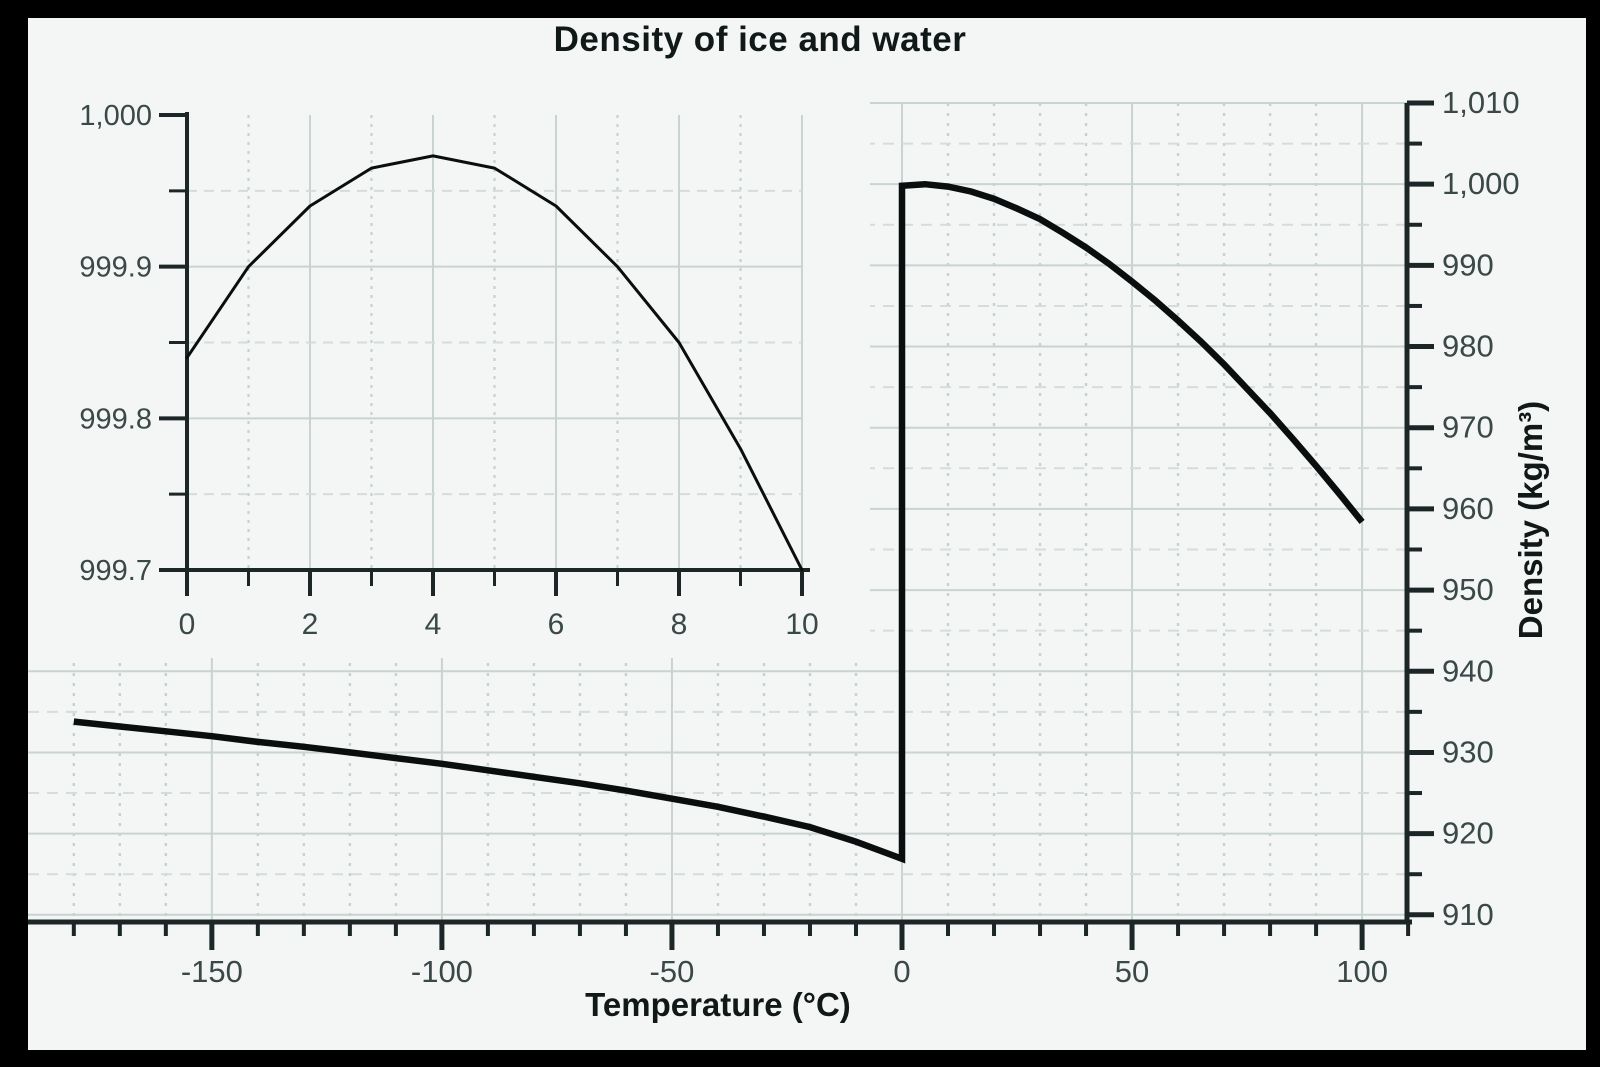 This screenshot has width=1600, height=1067. What do you see at coordinates (1468, 914) in the screenshot?
I see `tick-label: 910` at bounding box center [1468, 914].